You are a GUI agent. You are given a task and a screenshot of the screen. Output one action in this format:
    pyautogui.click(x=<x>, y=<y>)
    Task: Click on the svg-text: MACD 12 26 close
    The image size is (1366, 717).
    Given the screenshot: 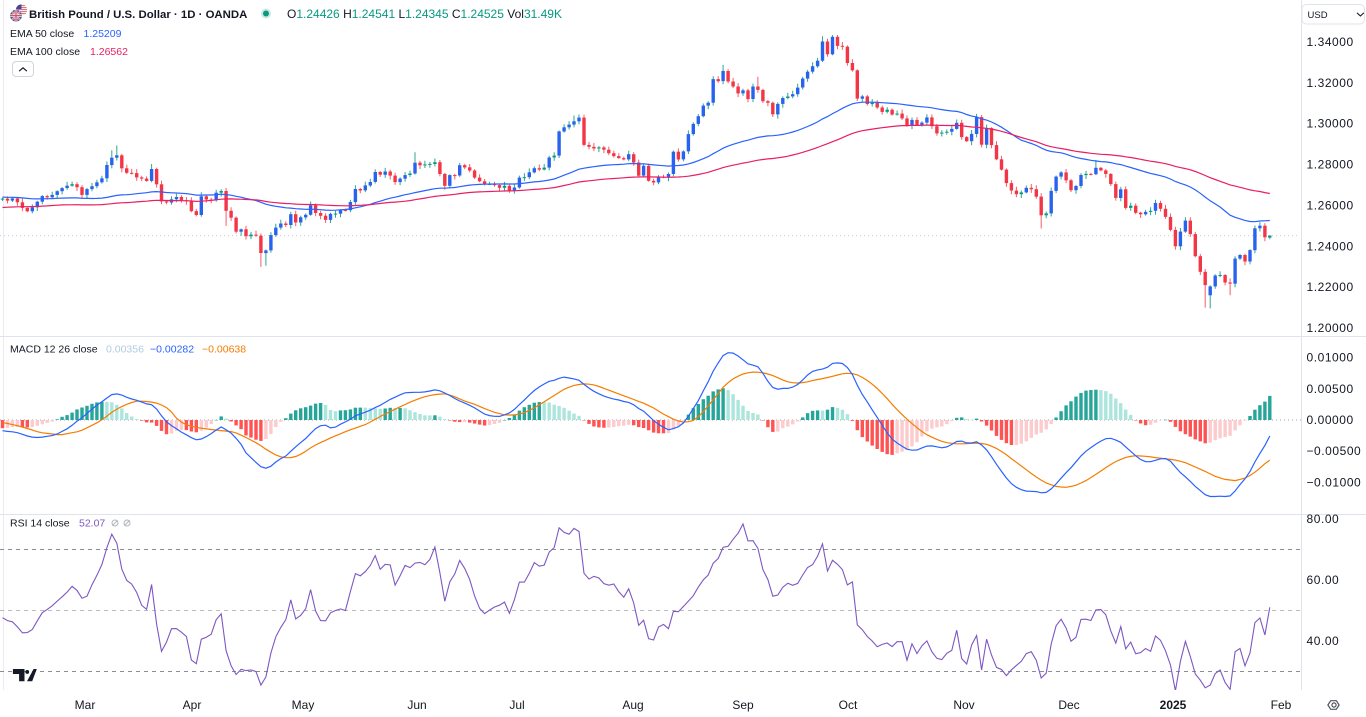 What is the action you would take?
    pyautogui.click(x=54, y=350)
    